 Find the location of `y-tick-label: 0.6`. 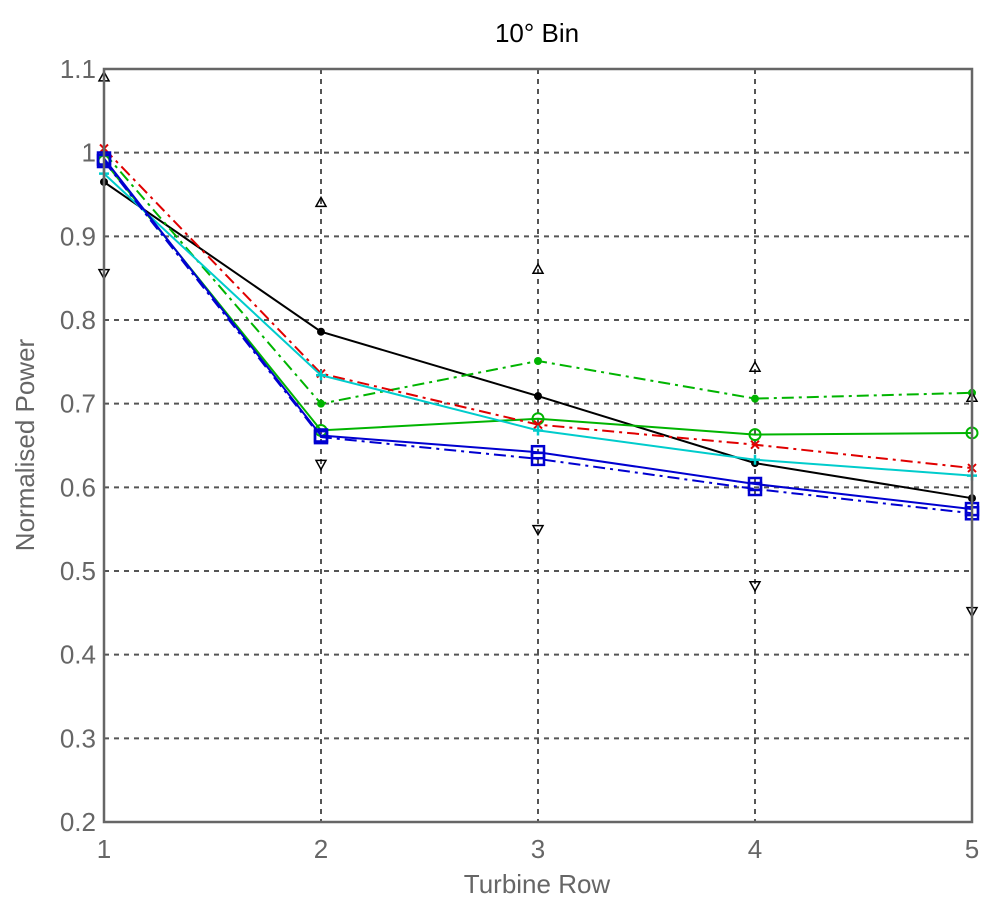

y-tick-label: 0.6 is located at coordinates (78, 487).